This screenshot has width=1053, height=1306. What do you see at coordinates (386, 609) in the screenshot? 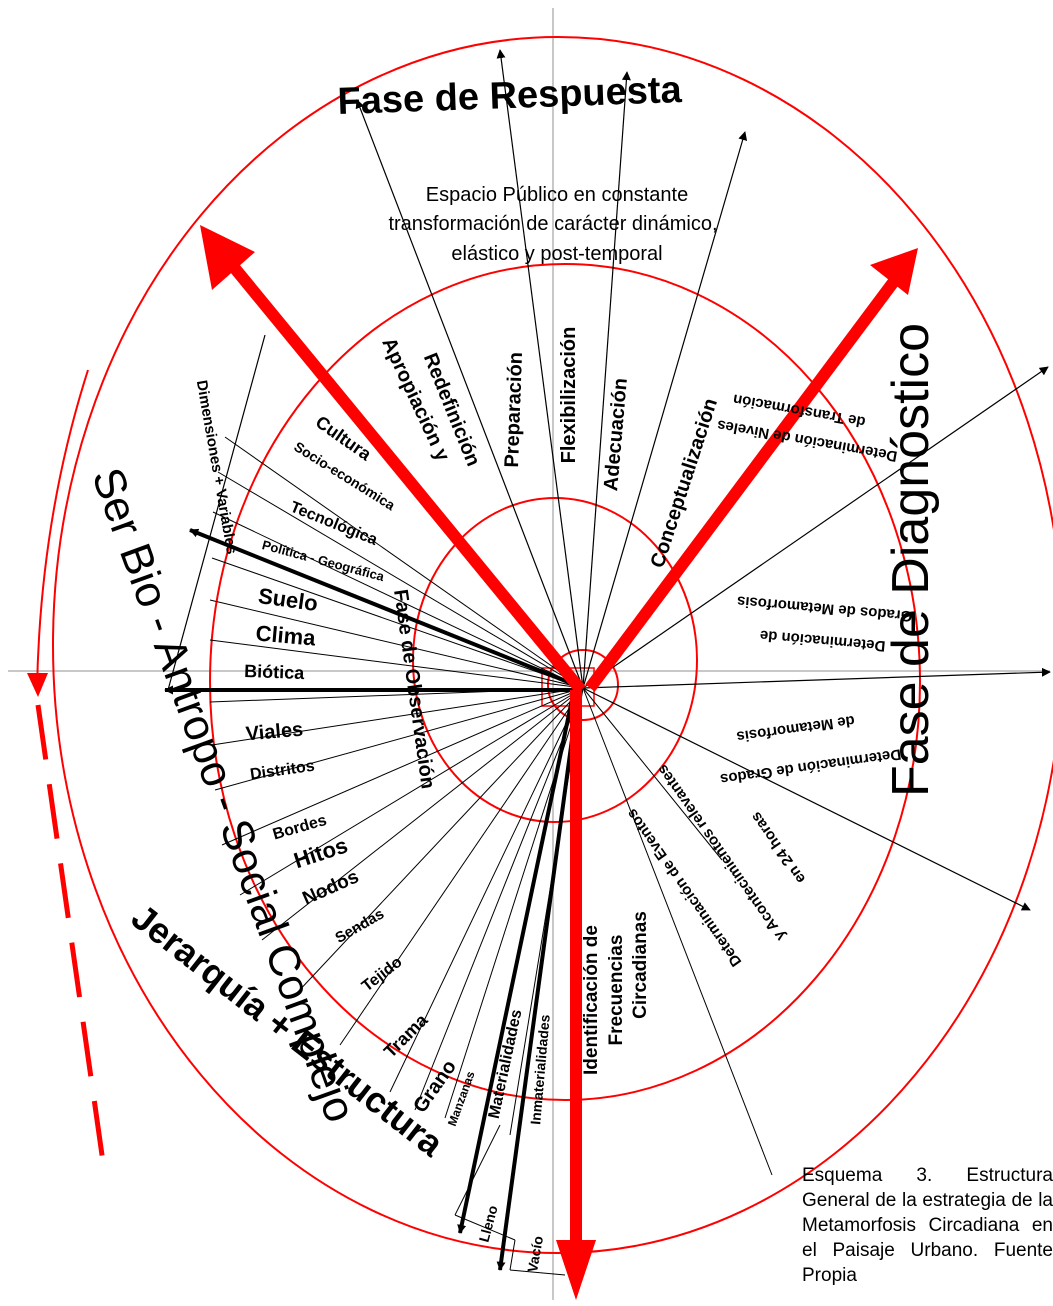
I see `dimension-arrow` at bounding box center [386, 609].